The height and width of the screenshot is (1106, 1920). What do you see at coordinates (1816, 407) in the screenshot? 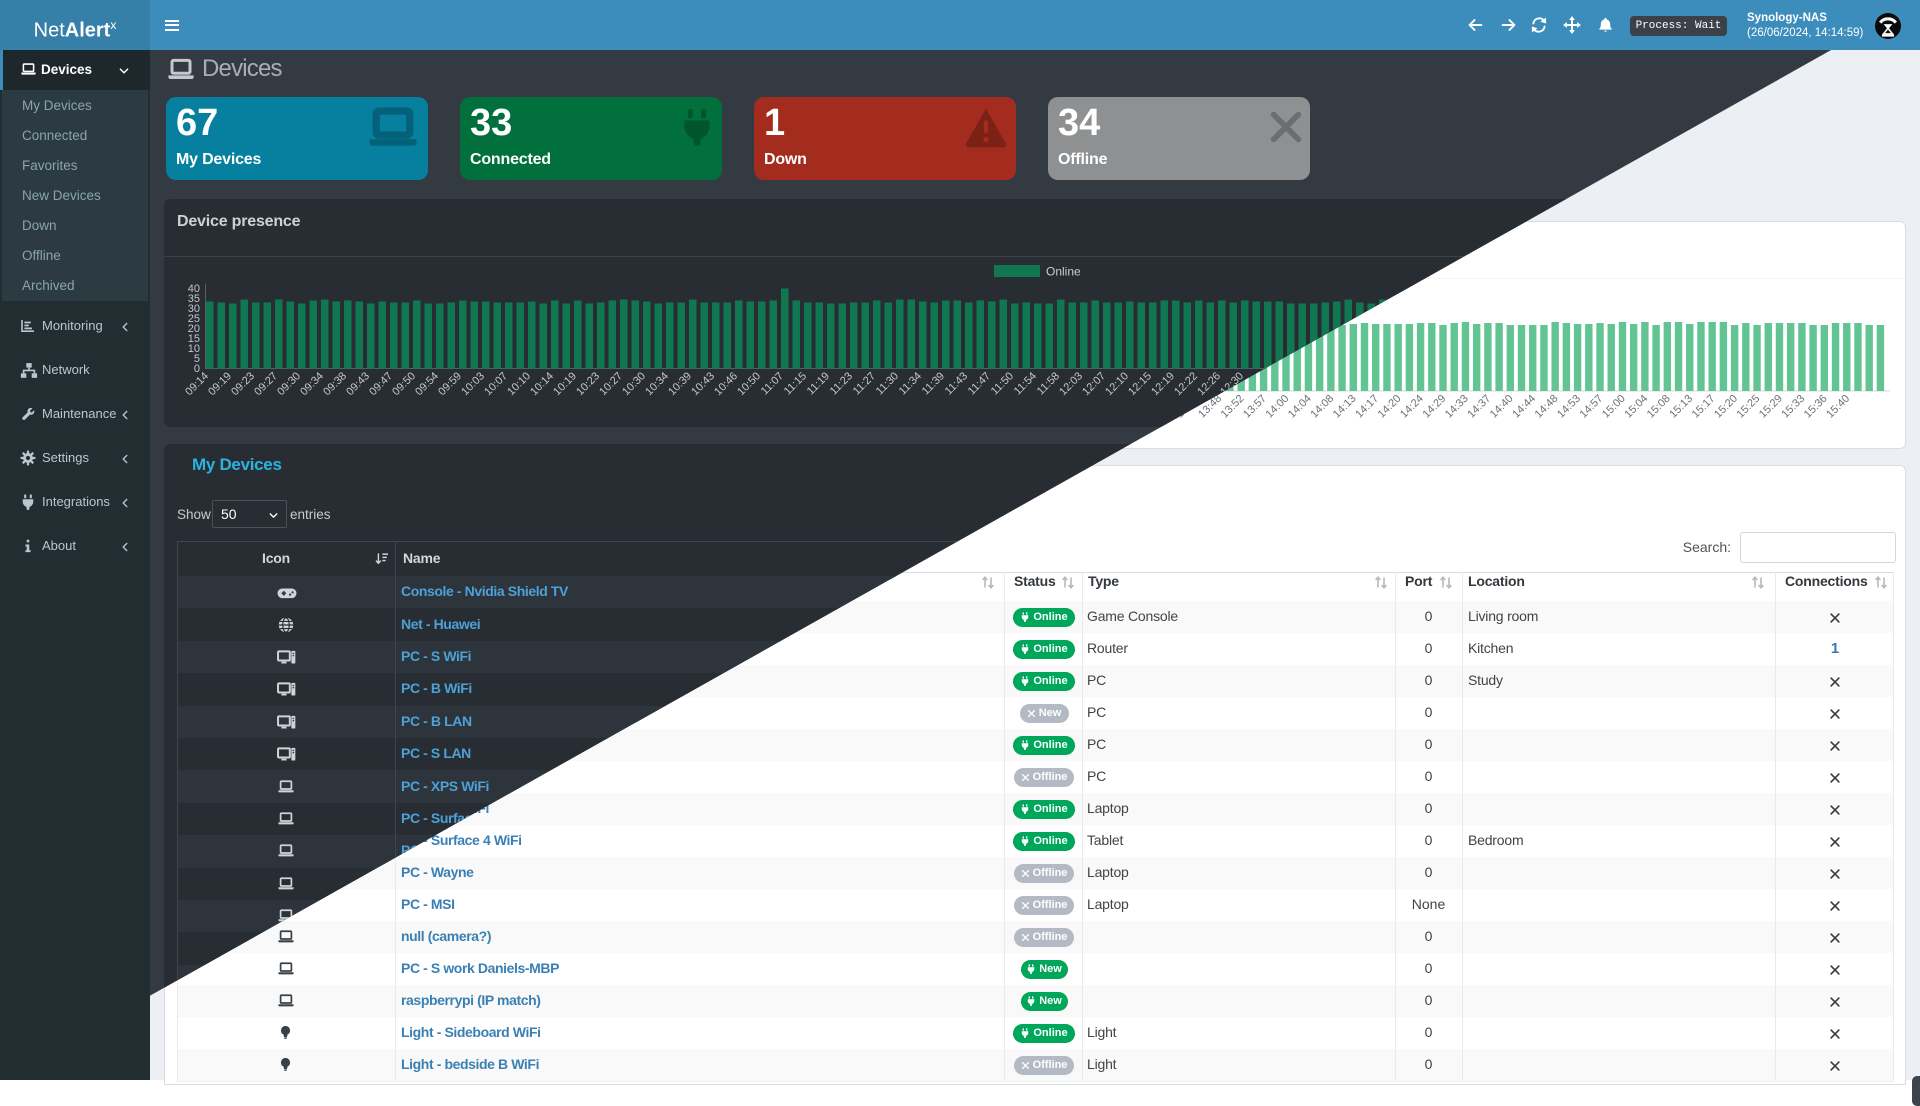
I see `svg-text: 15:36` at bounding box center [1816, 407].